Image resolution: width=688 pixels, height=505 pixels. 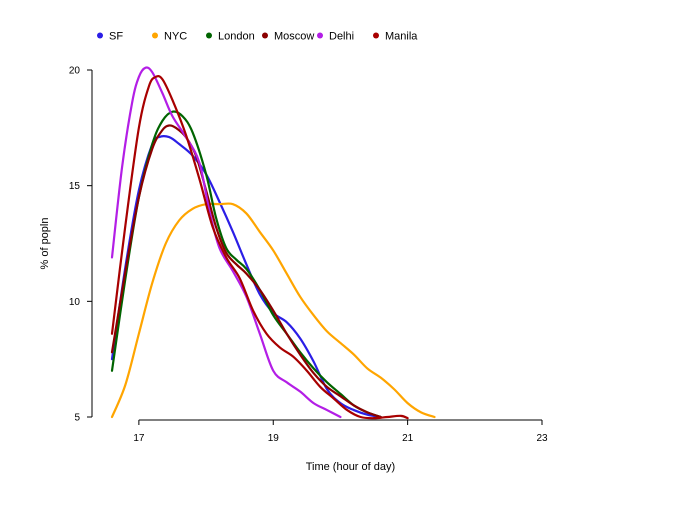 I want to click on x-tick-label: 23, so click(x=542, y=438).